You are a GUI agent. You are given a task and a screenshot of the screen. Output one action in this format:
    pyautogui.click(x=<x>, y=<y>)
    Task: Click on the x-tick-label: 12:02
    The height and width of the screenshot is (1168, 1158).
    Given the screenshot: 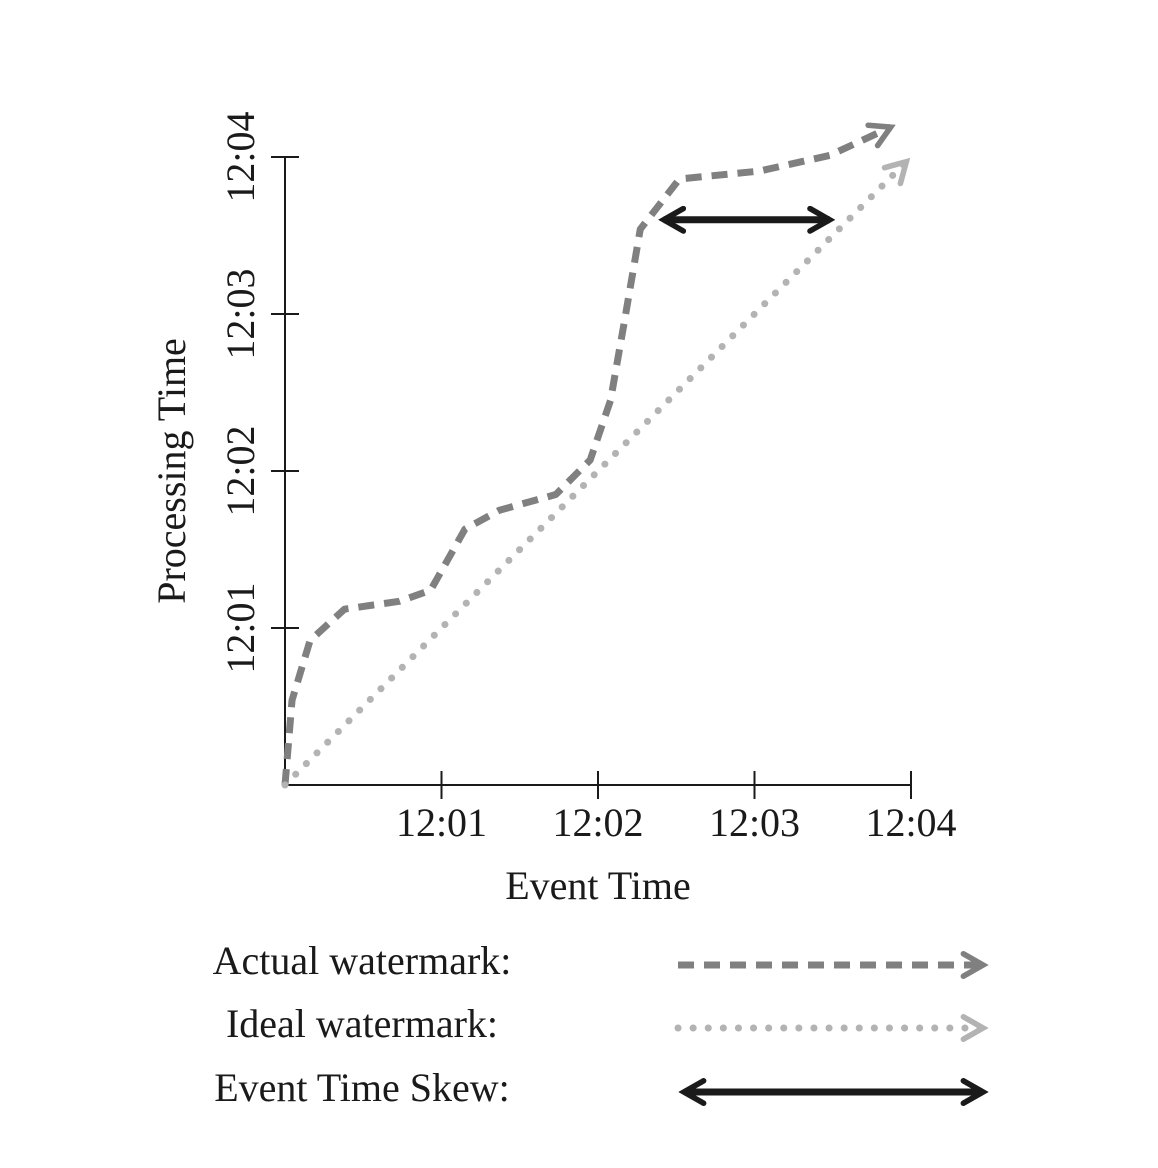 What is the action you would take?
    pyautogui.click(x=597, y=822)
    